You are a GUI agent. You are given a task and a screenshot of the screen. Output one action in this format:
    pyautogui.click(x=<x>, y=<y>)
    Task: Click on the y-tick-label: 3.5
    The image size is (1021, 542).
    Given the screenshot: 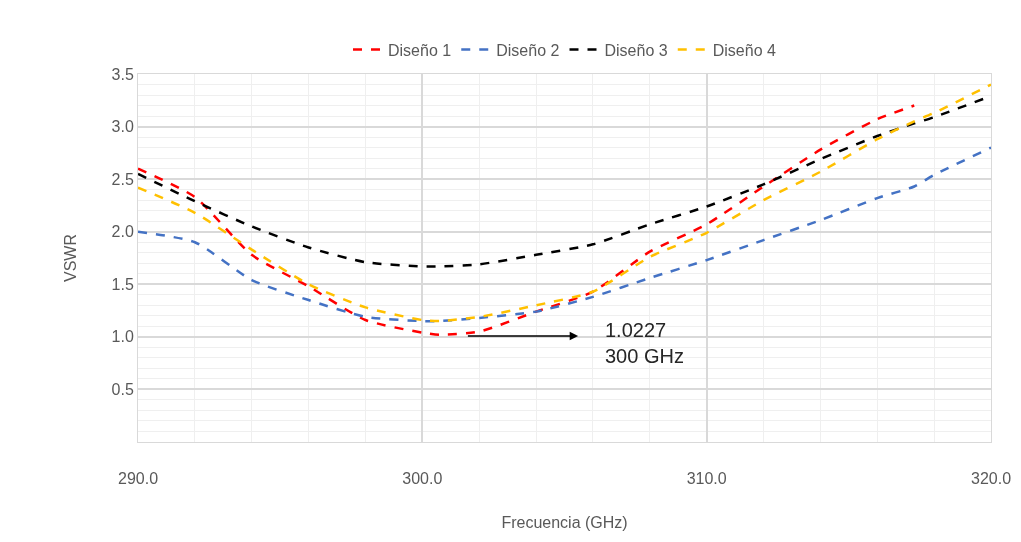 What is the action you would take?
    pyautogui.click(x=122, y=74)
    